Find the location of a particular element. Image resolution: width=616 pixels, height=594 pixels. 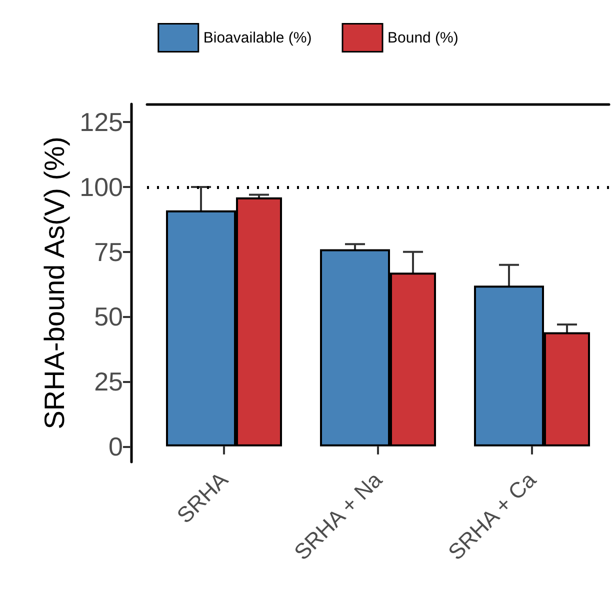

legend-label: Bound (%) is located at coordinates (423, 37).